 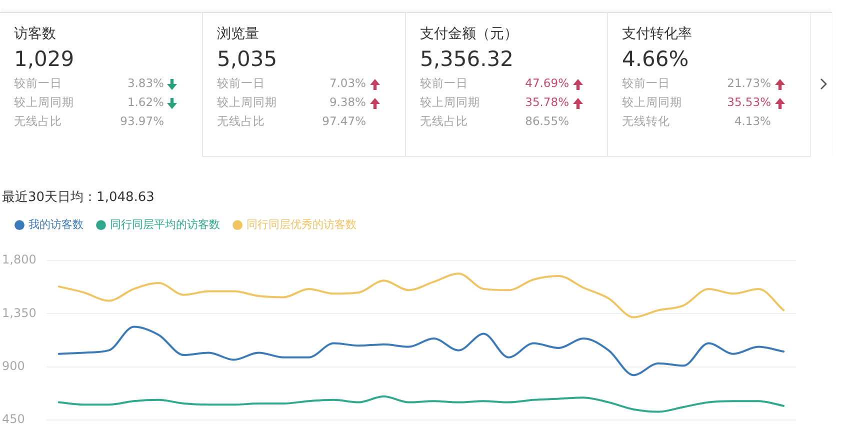 What do you see at coordinates (347, 83) in the screenshot?
I see `text: 7.03%` at bounding box center [347, 83].